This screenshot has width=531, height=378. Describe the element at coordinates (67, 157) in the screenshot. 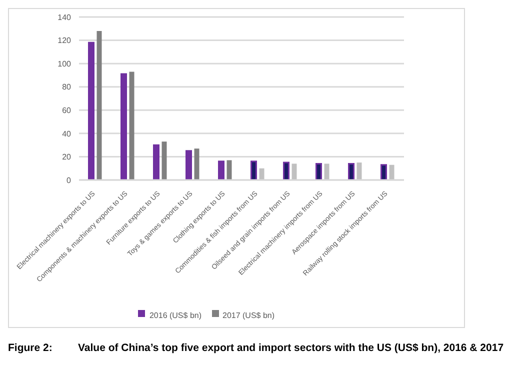

I see `y-tick-label: 20` at that location.